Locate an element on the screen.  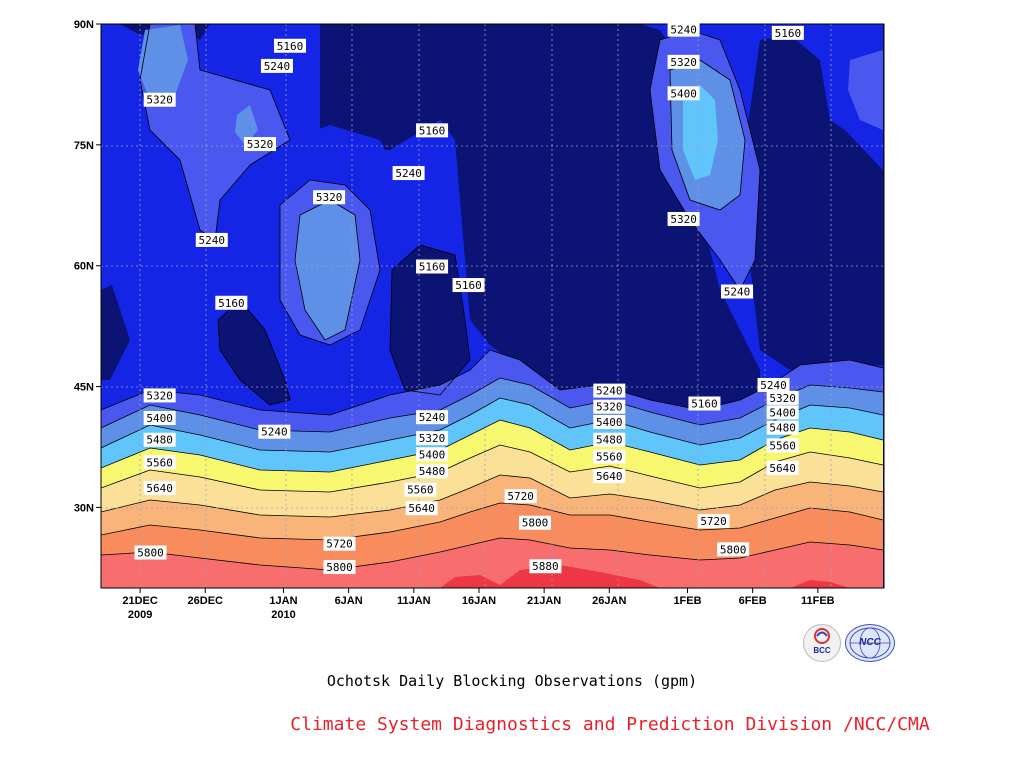
contour-label-text: 5480 is located at coordinates (609, 440).